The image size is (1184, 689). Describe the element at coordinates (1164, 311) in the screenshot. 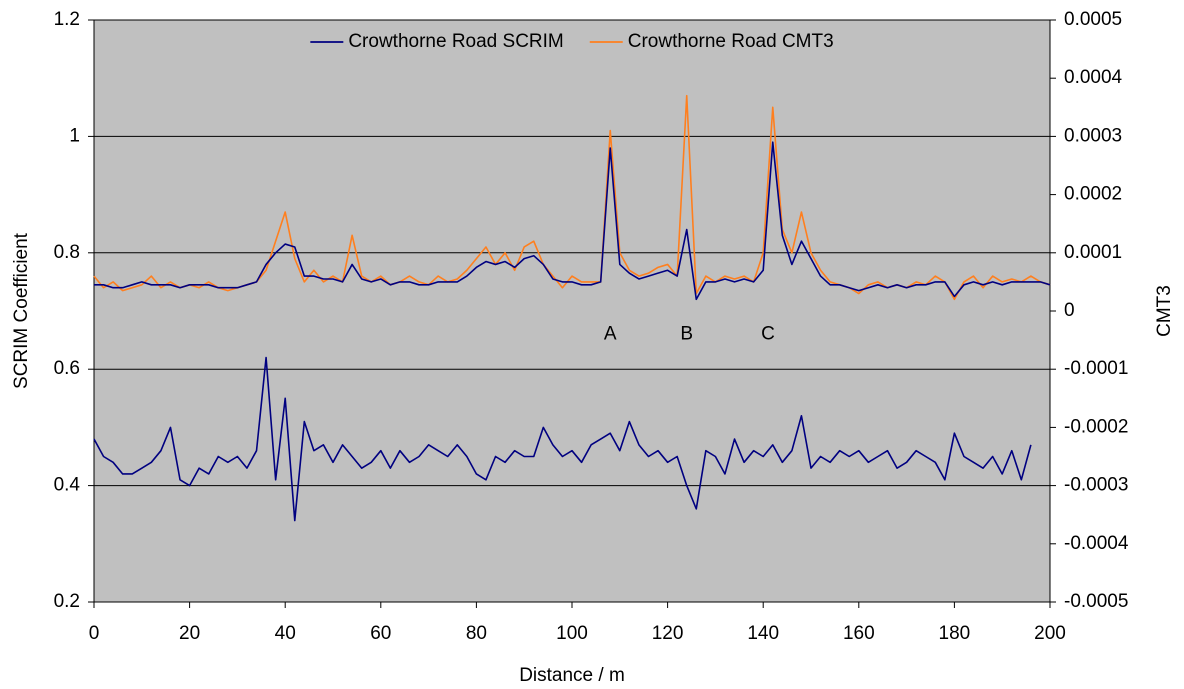

I see `y2-axis-title: CMT3` at that location.